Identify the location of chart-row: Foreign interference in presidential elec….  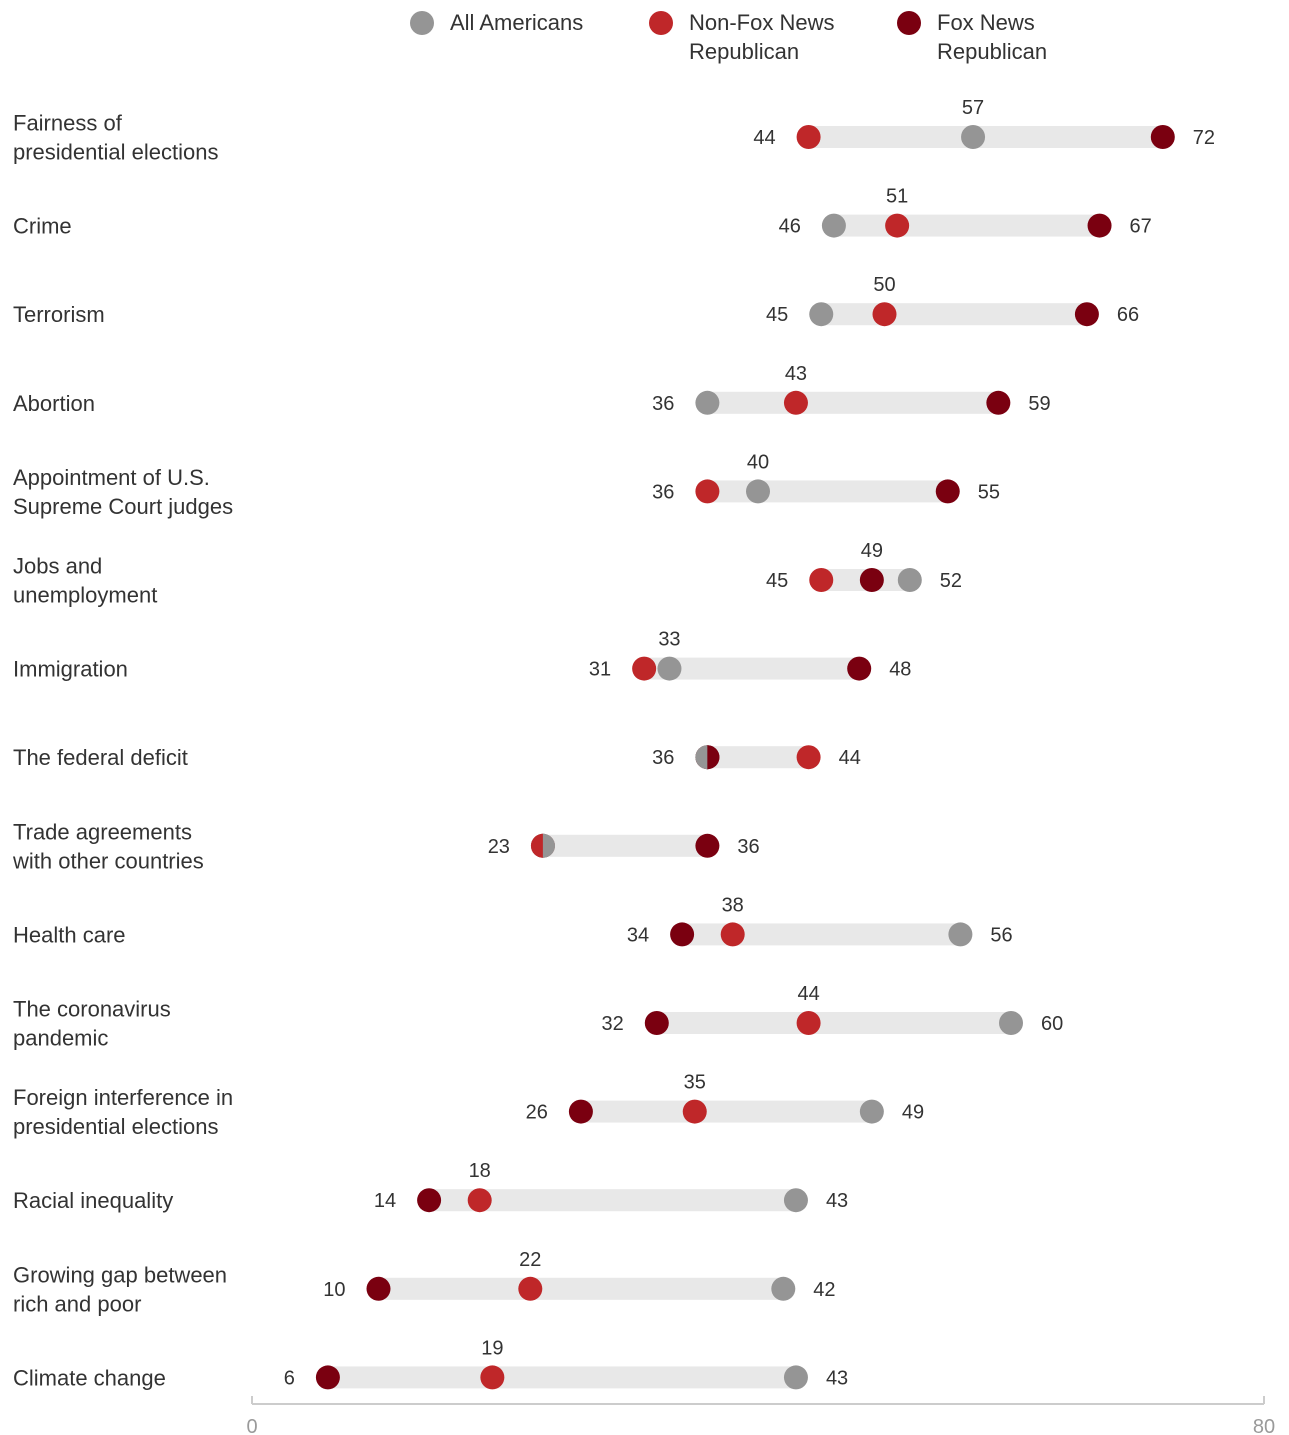
(468, 1106).